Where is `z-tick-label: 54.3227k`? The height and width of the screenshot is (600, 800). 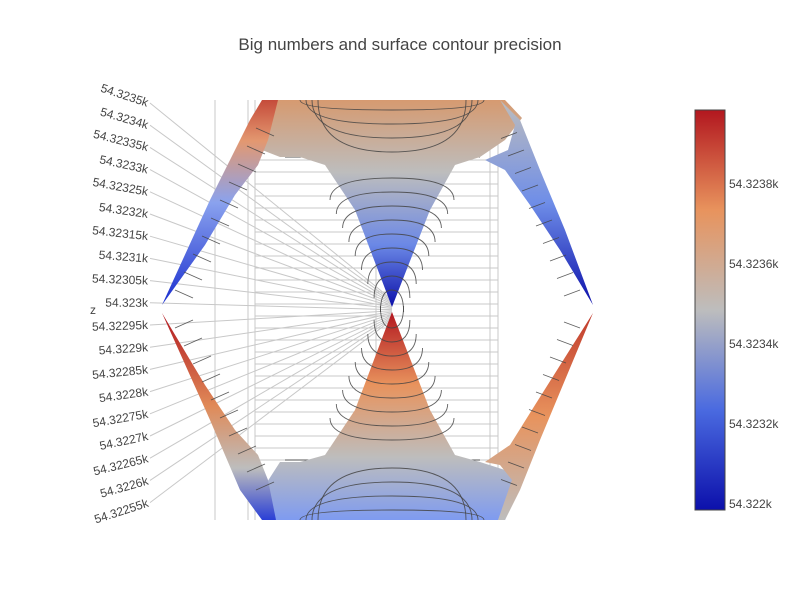
z-tick-label: 54.3227k is located at coordinates (124, 441).